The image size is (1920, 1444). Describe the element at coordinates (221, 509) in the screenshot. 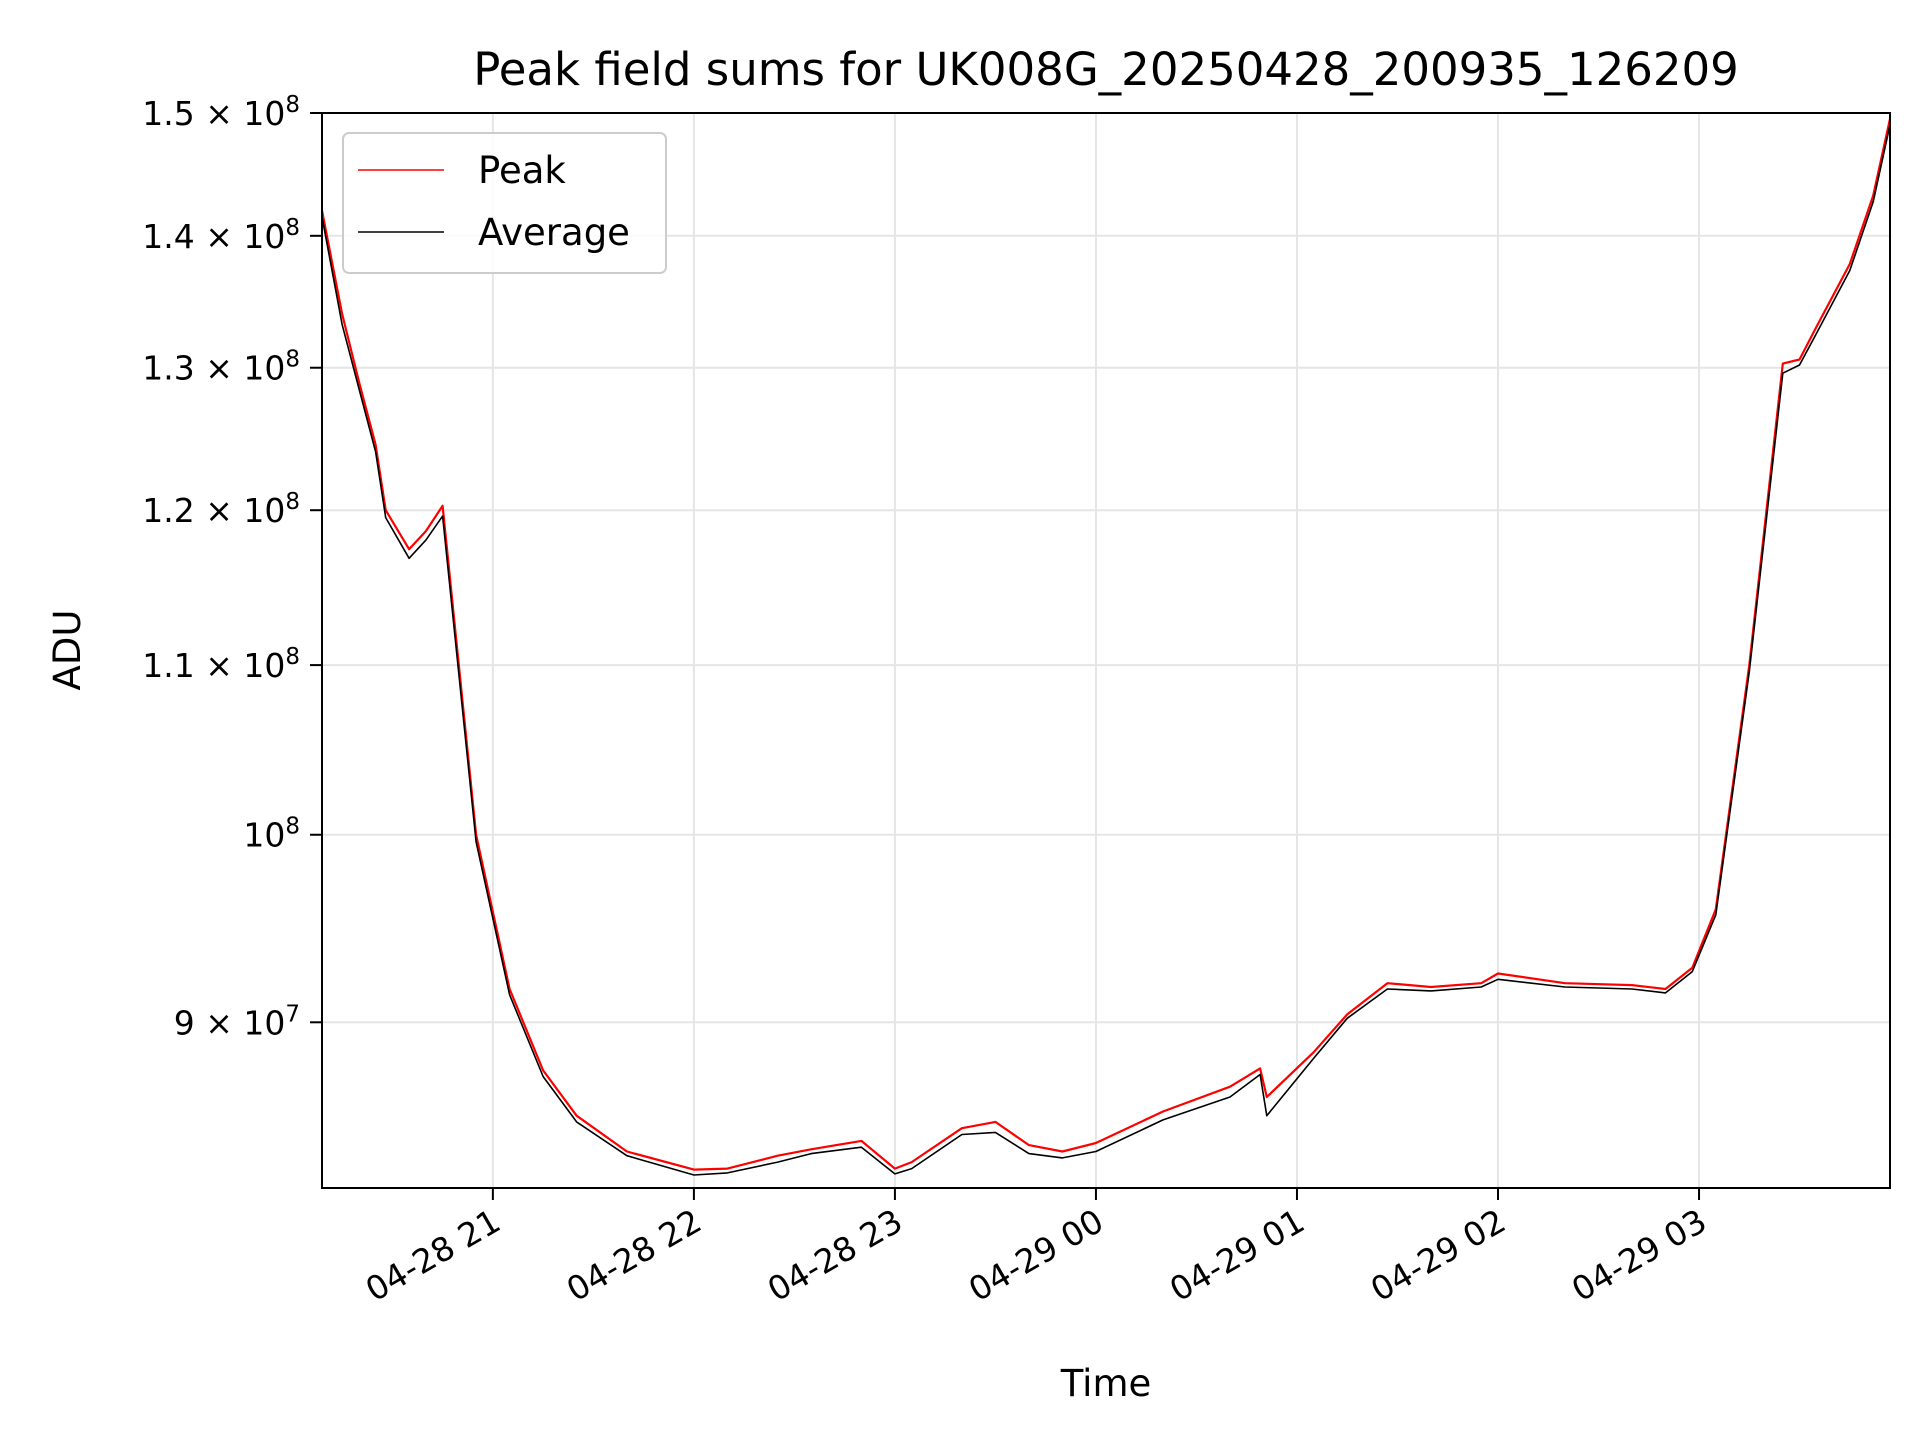

I see `y-tick-label: 1.2 × 108` at that location.